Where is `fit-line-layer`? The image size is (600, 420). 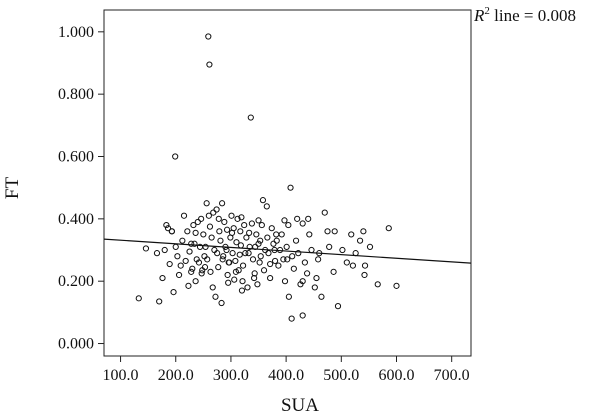 fit-line-layer is located at coordinates (287, 251).